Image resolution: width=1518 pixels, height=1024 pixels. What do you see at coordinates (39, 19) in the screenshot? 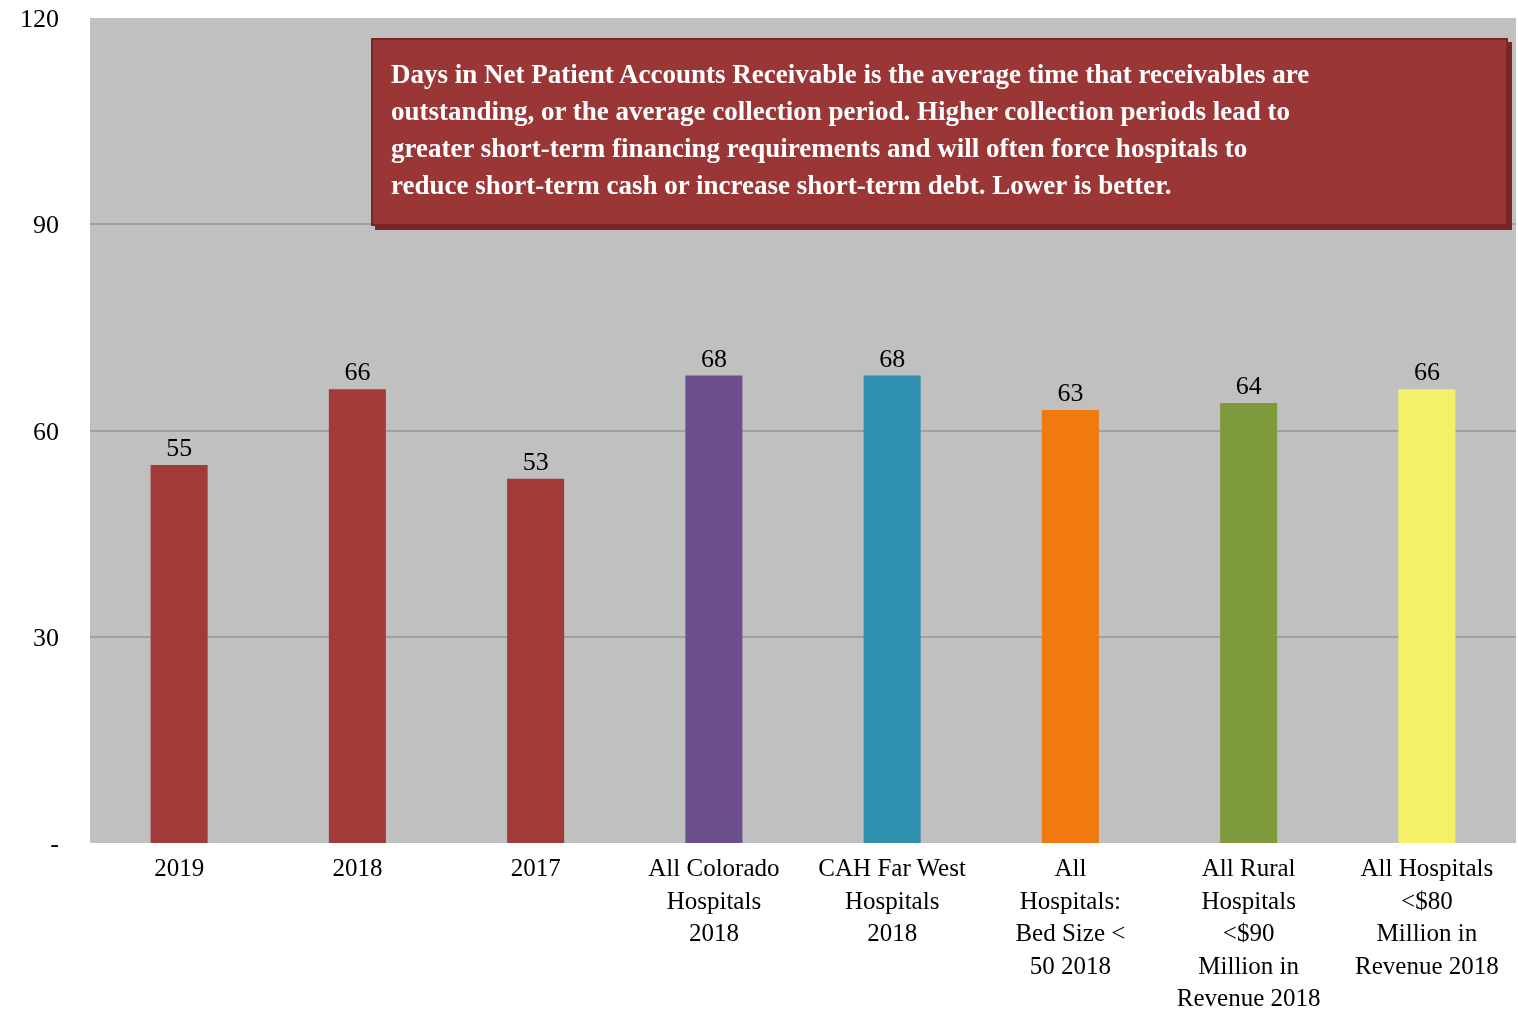
I see `y-tick-label: 120` at bounding box center [39, 19].